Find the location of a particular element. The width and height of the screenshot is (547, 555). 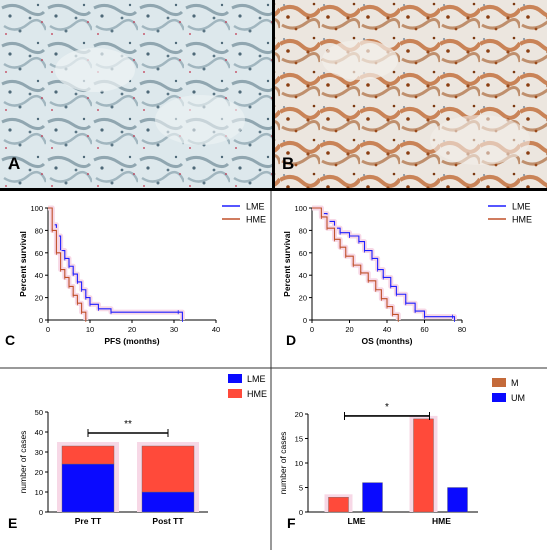

category-label: Post TT is located at coordinates (168, 521).